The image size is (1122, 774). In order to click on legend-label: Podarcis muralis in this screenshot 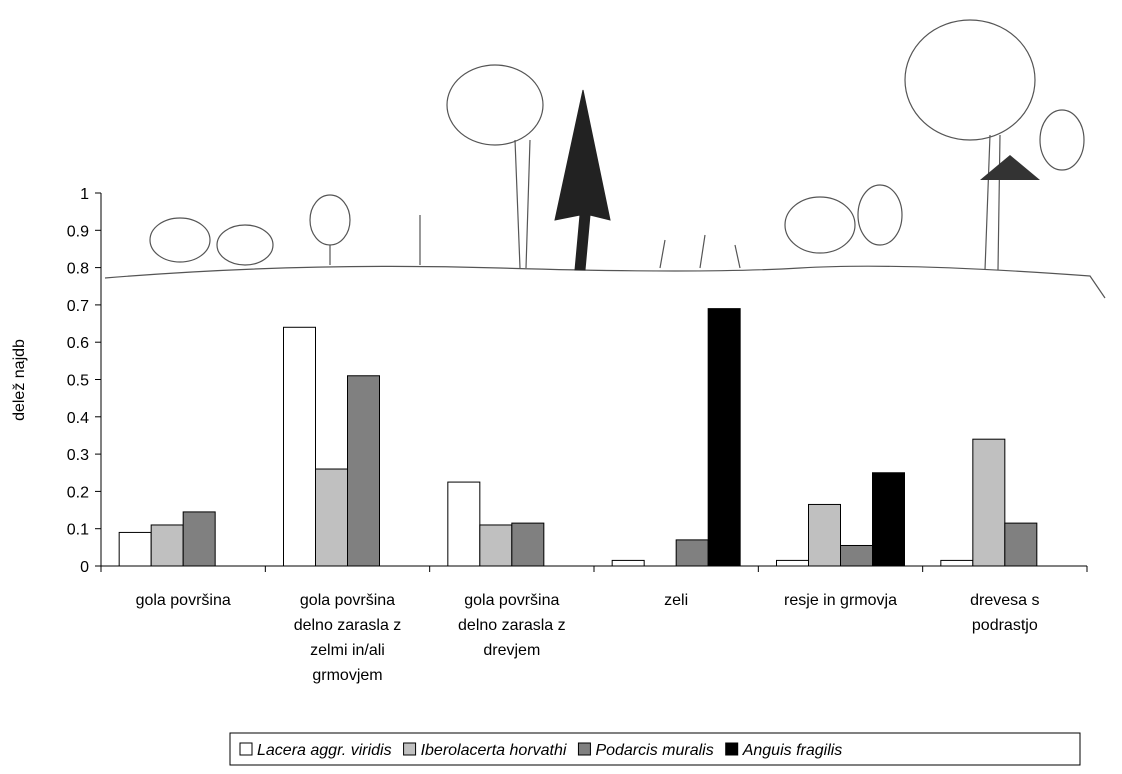, I will do `click(654, 750)`.